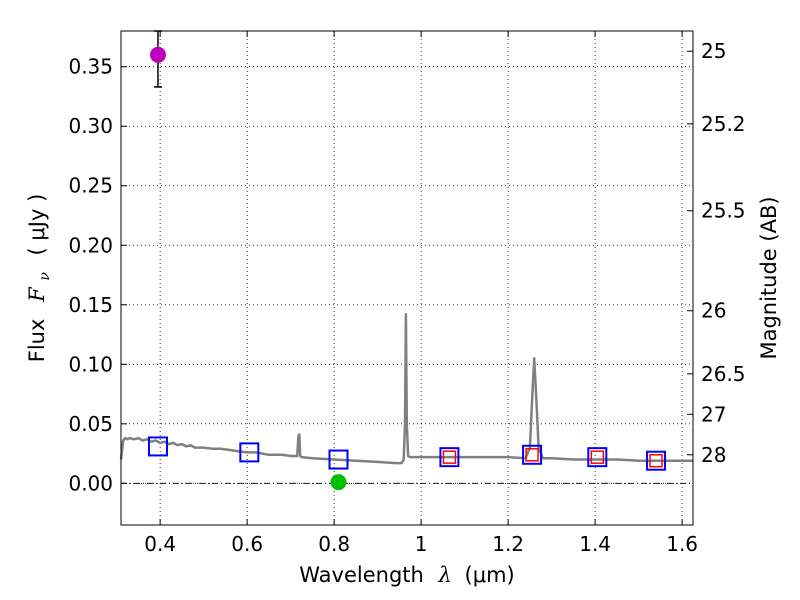 Image resolution: width=800 pixels, height=600 pixels. Describe the element at coordinates (90, 126) in the screenshot. I see `y-tick-label: 0.30` at that location.